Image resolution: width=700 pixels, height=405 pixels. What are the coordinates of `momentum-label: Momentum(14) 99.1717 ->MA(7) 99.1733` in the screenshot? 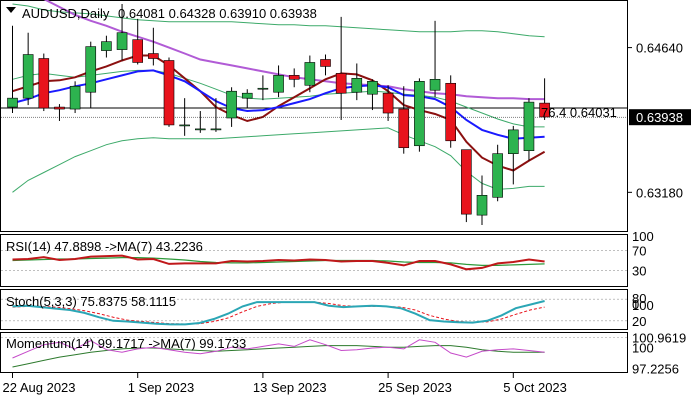 It's located at (126, 343).